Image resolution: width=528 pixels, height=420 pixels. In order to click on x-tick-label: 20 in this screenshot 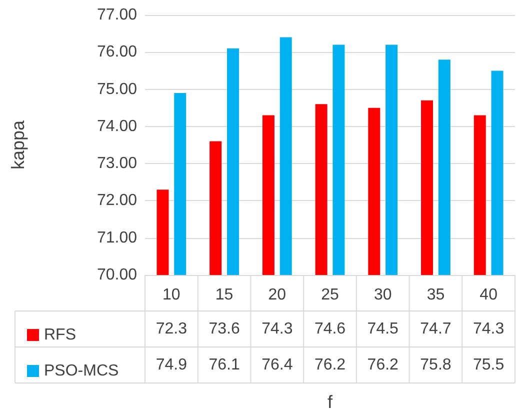, I will do `click(277, 295)`.